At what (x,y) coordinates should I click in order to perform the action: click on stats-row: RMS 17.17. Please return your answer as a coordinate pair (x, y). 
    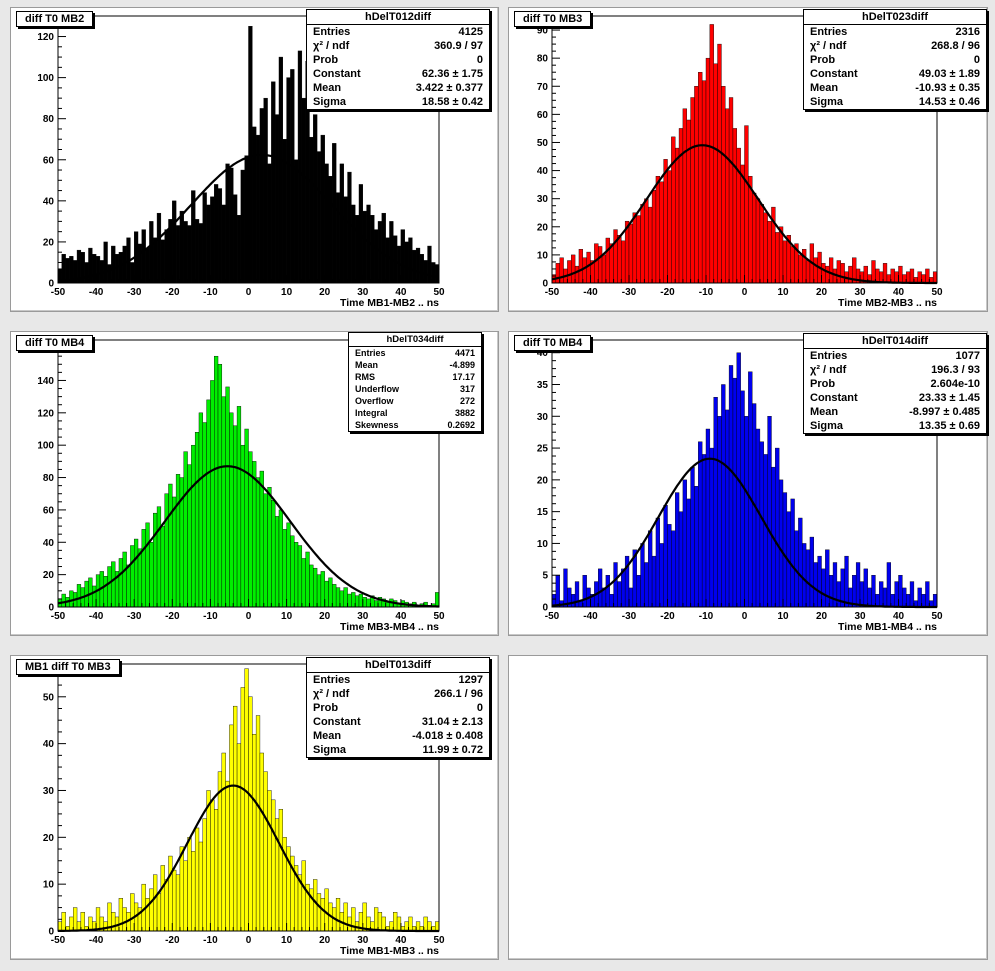
    Looking at the image, I should click on (415, 377).